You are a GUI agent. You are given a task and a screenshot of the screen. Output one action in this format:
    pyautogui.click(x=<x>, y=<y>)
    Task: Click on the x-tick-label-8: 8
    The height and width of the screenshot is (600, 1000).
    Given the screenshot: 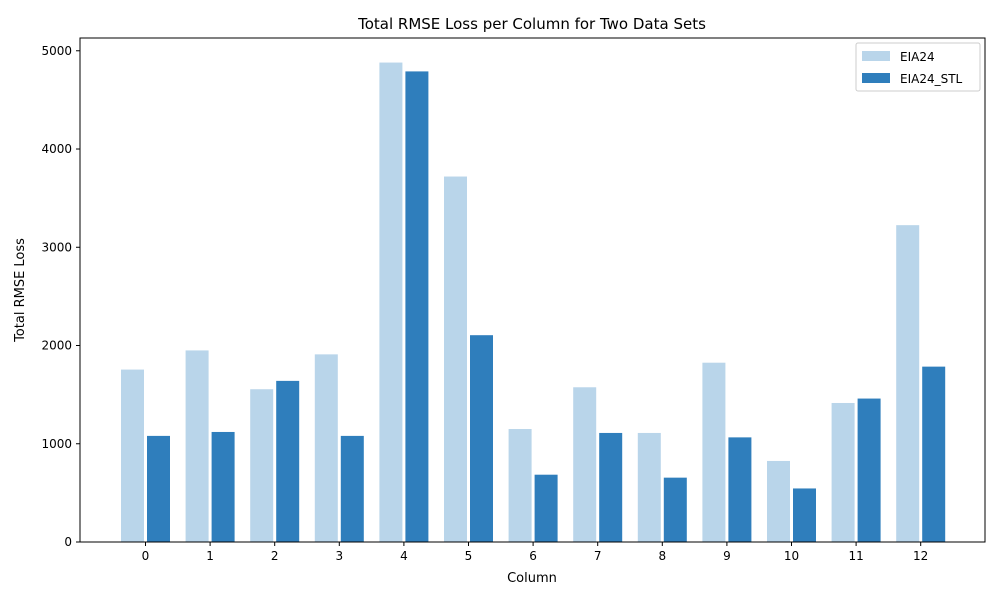 What is the action you would take?
    pyautogui.click(x=662, y=556)
    